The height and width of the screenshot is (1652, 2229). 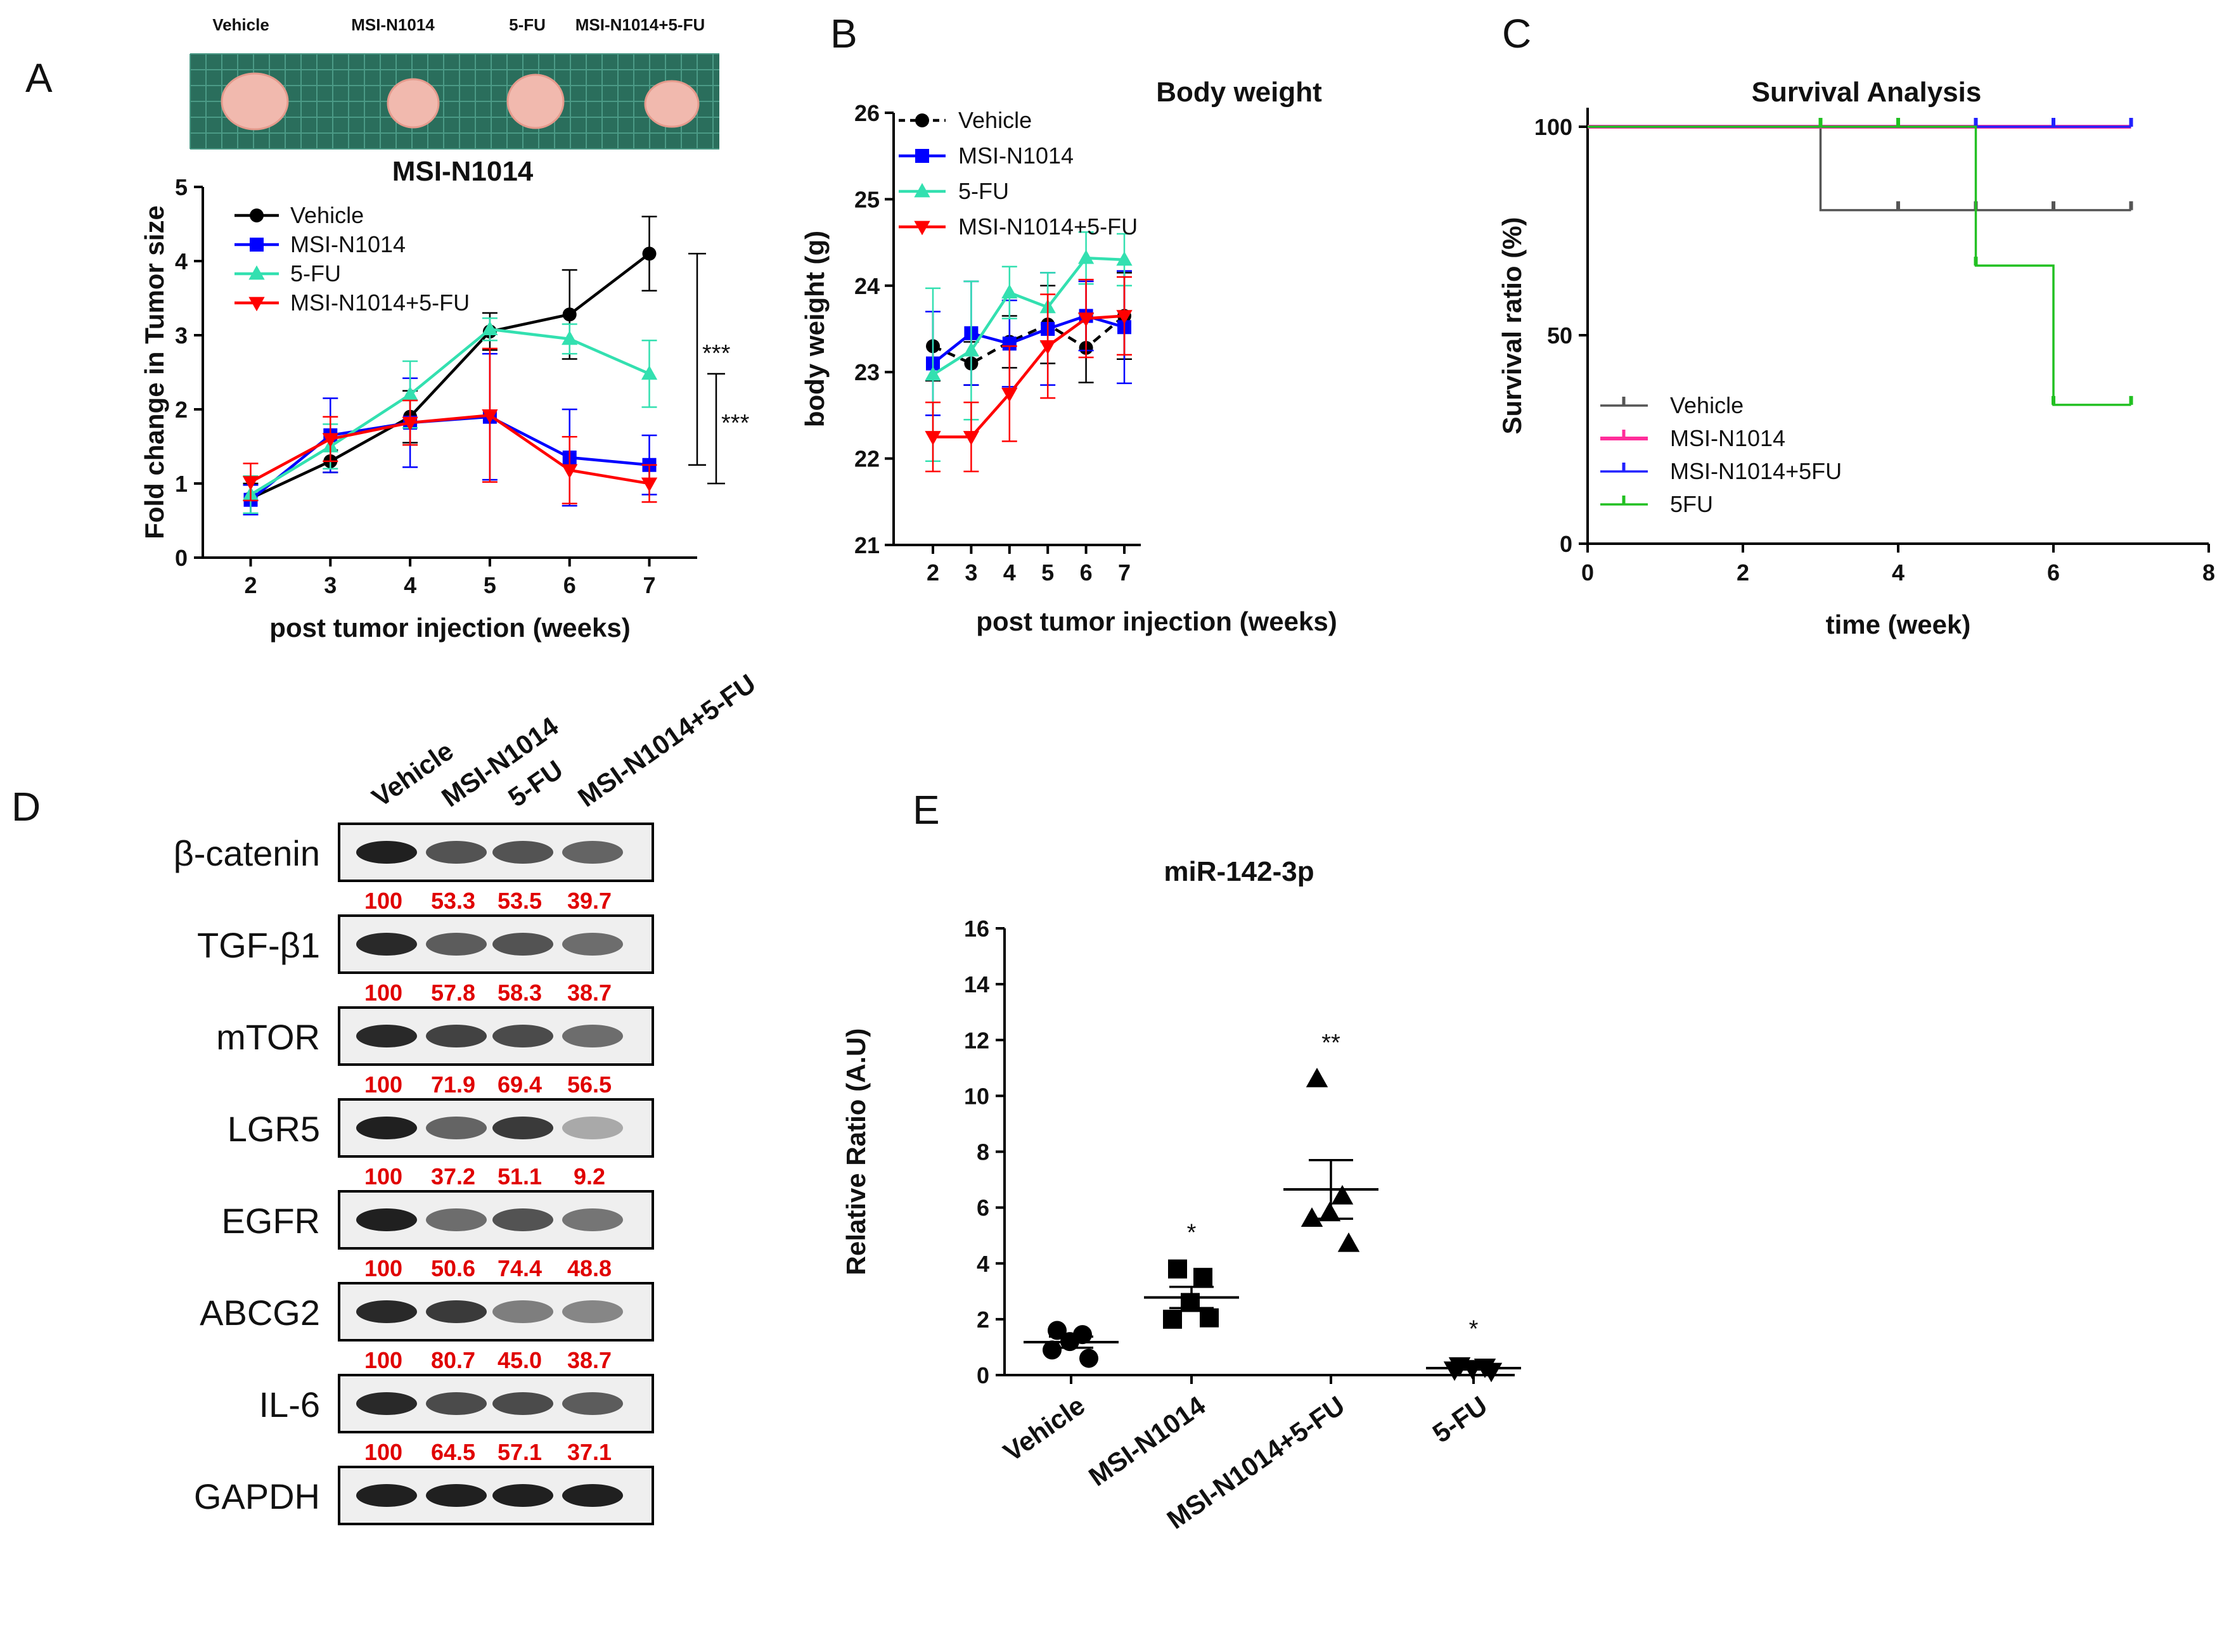 I want to click on band-quantification: 48.8, so click(x=589, y=1268).